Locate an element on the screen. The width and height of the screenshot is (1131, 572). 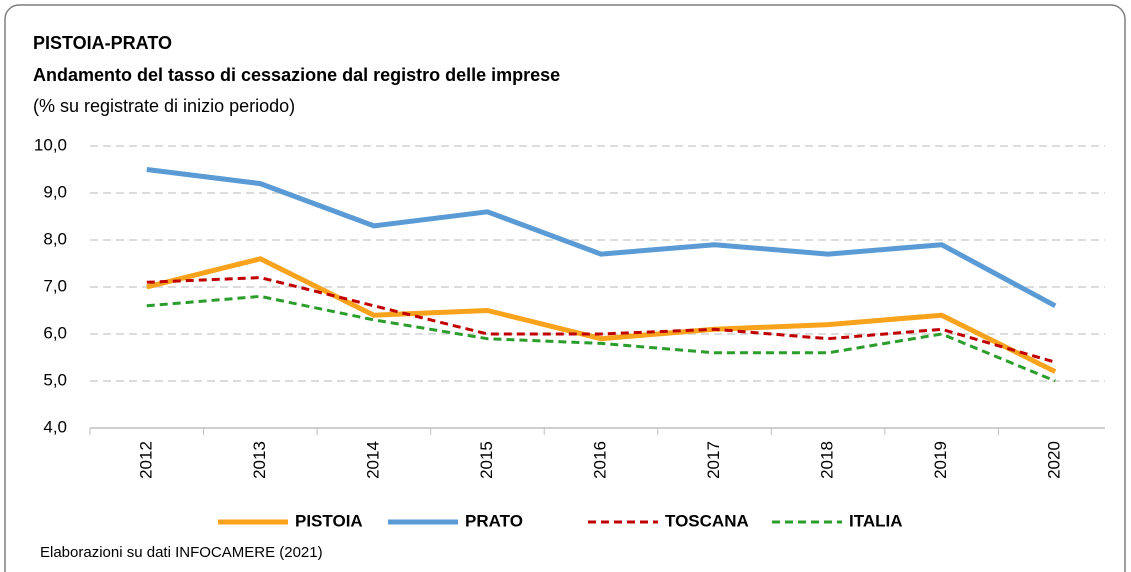
y-tick-label: 5,0 is located at coordinates (55, 379).